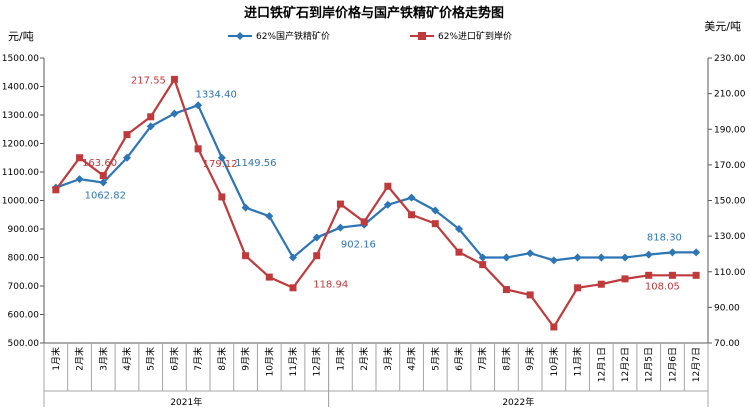  I want to click on legend-label-domestic: 62%国产铁精矿价, so click(293, 36).